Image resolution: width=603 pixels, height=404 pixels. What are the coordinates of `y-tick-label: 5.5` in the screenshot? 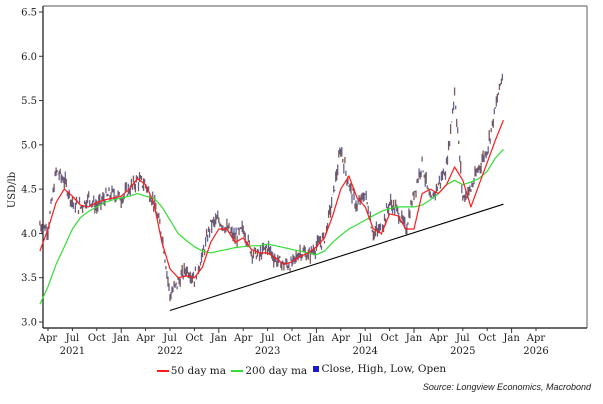 It's located at (29, 101).